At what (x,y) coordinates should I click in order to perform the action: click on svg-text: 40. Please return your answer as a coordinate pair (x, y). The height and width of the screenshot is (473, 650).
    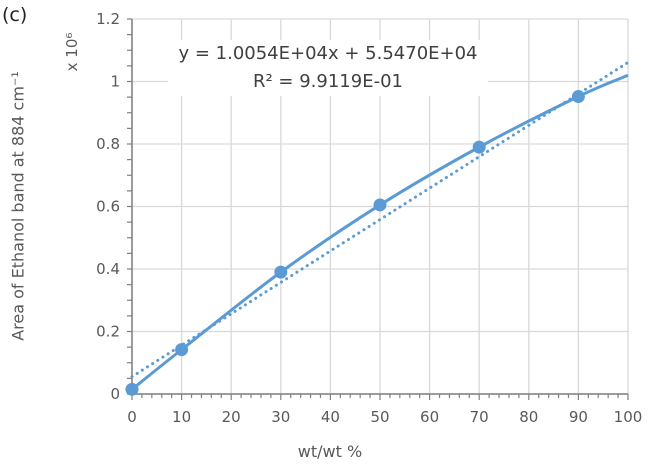
    Looking at the image, I should click on (330, 417).